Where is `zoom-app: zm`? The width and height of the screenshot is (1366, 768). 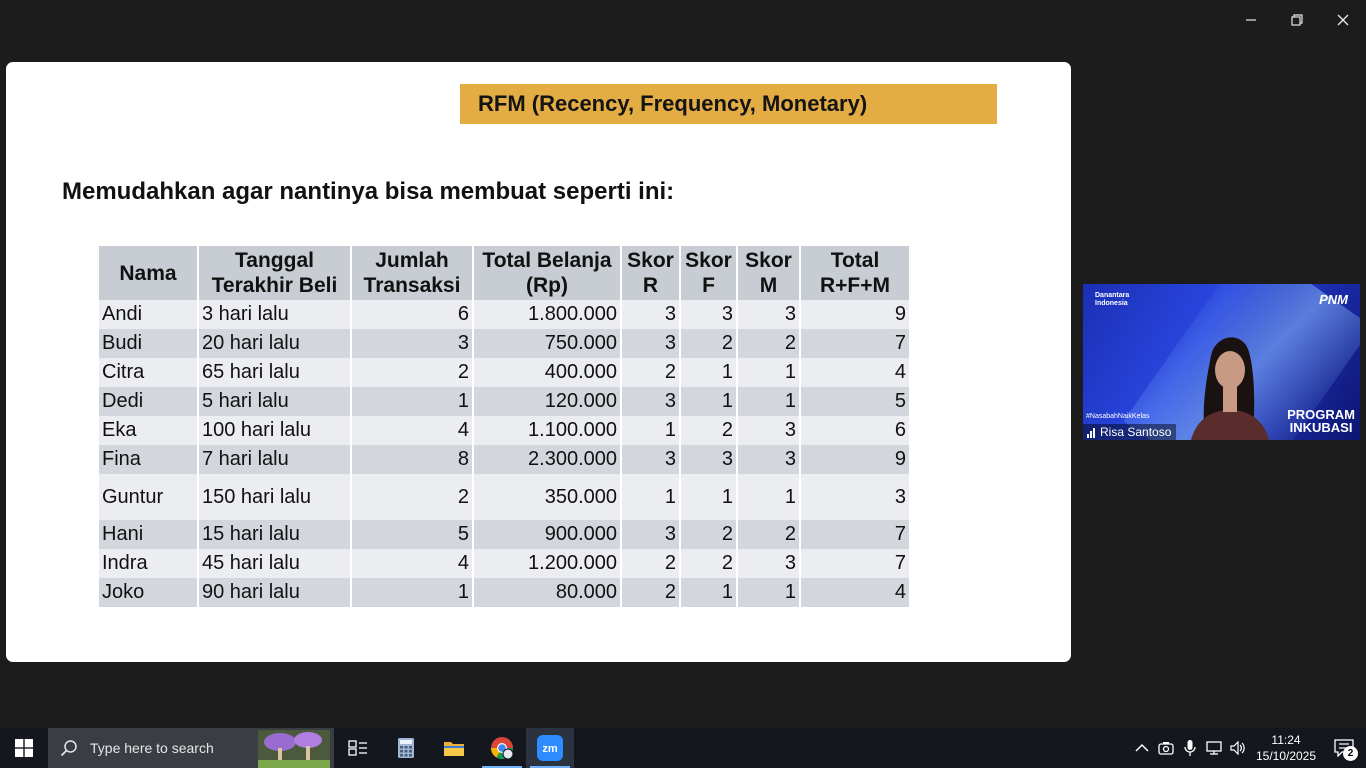
zoom-app: zm is located at coordinates (550, 748).